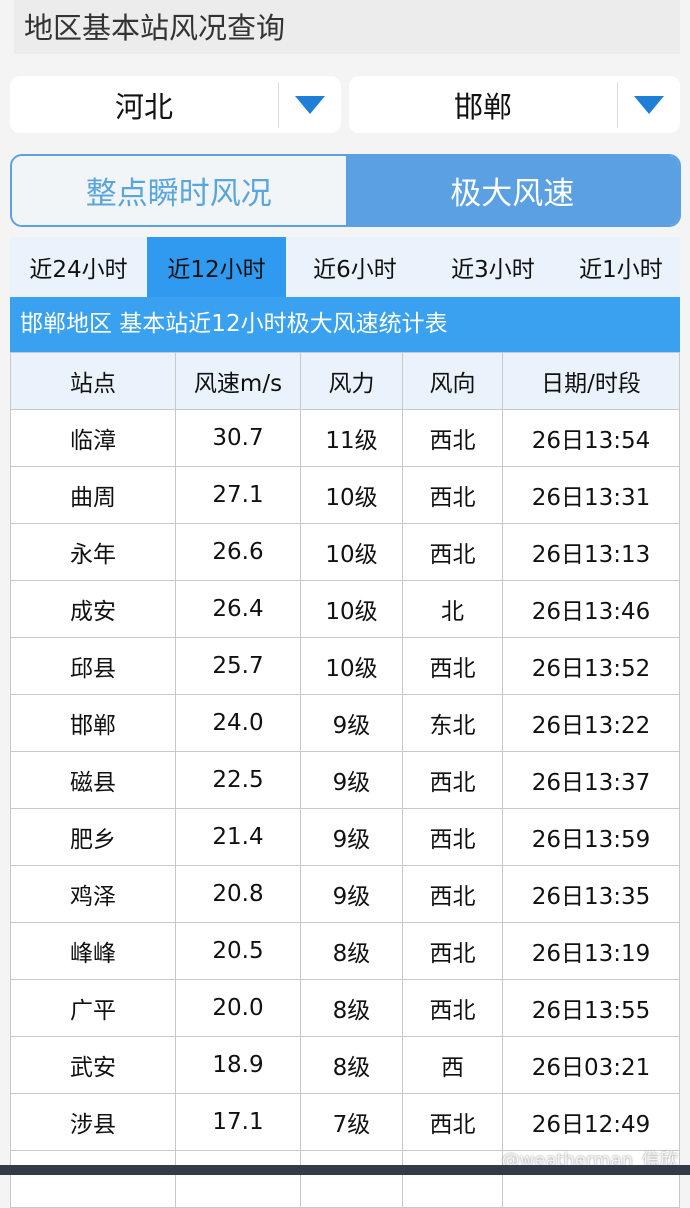 The width and height of the screenshot is (690, 1208). What do you see at coordinates (345, 381) in the screenshot?
I see `table-header: 站点 风速m/s 风力 风向 日期/时段` at bounding box center [345, 381].